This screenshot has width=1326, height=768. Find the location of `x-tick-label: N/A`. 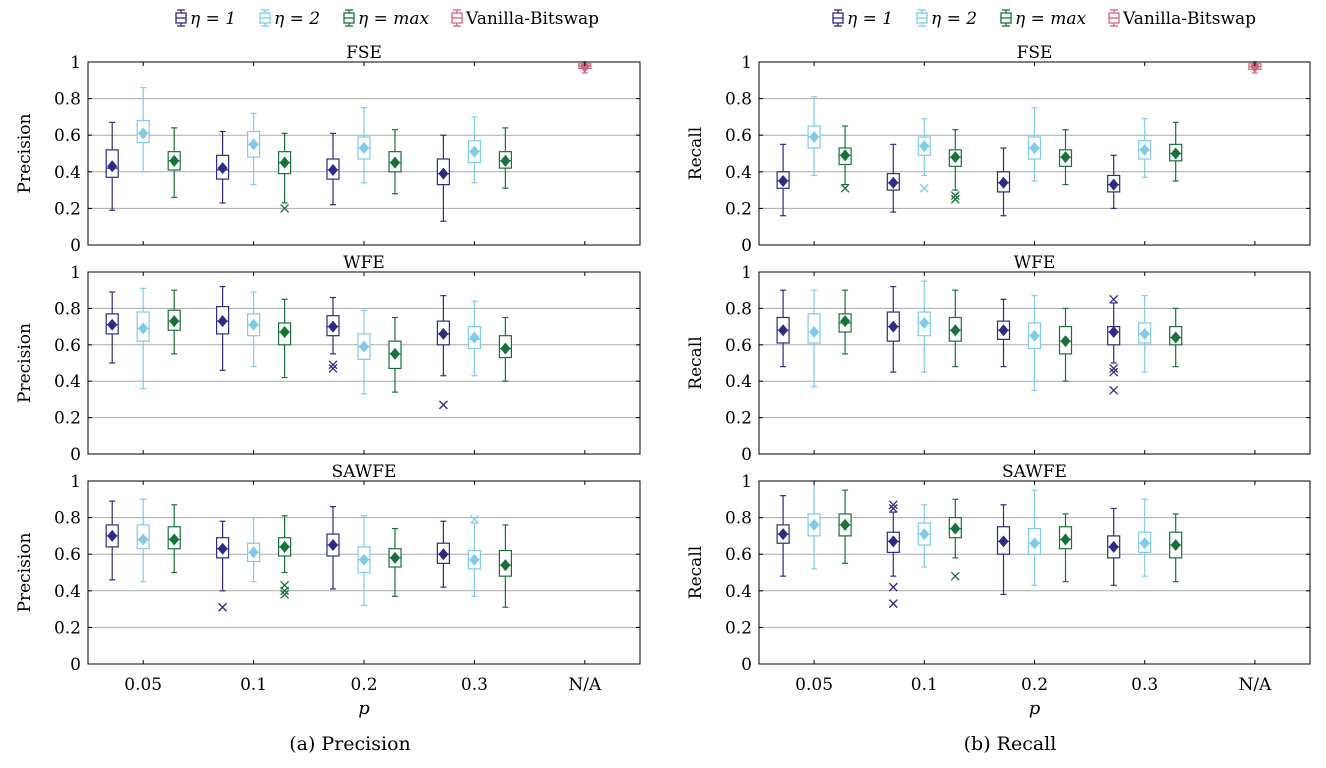

x-tick-label: N/A is located at coordinates (585, 685).